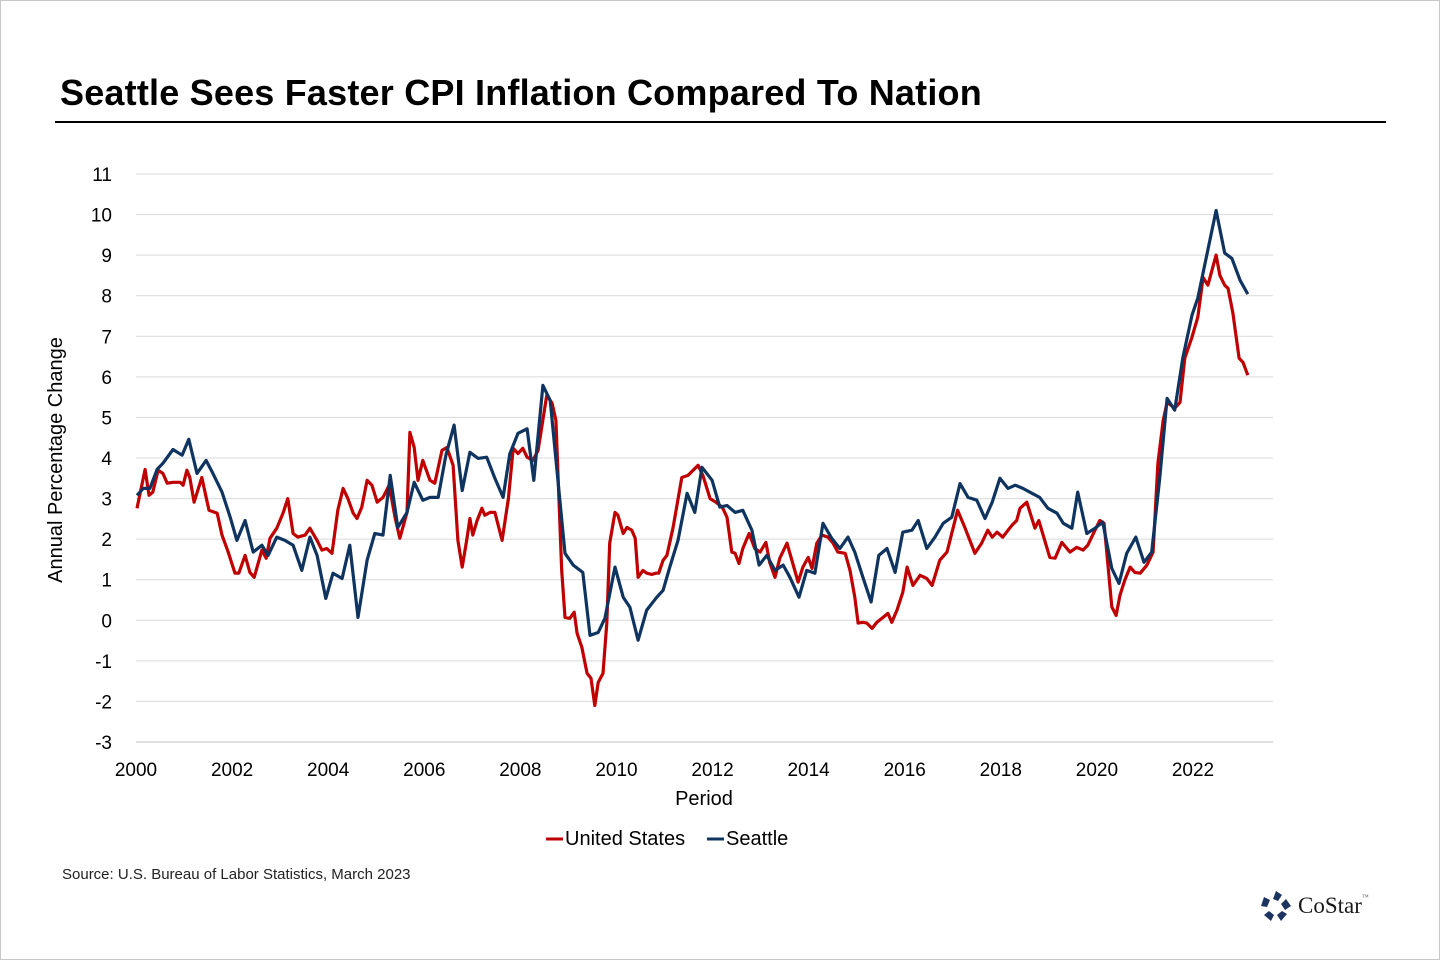 This screenshot has height=960, width=1440. What do you see at coordinates (102, 175) in the screenshot?
I see `y-tick-label: 11` at bounding box center [102, 175].